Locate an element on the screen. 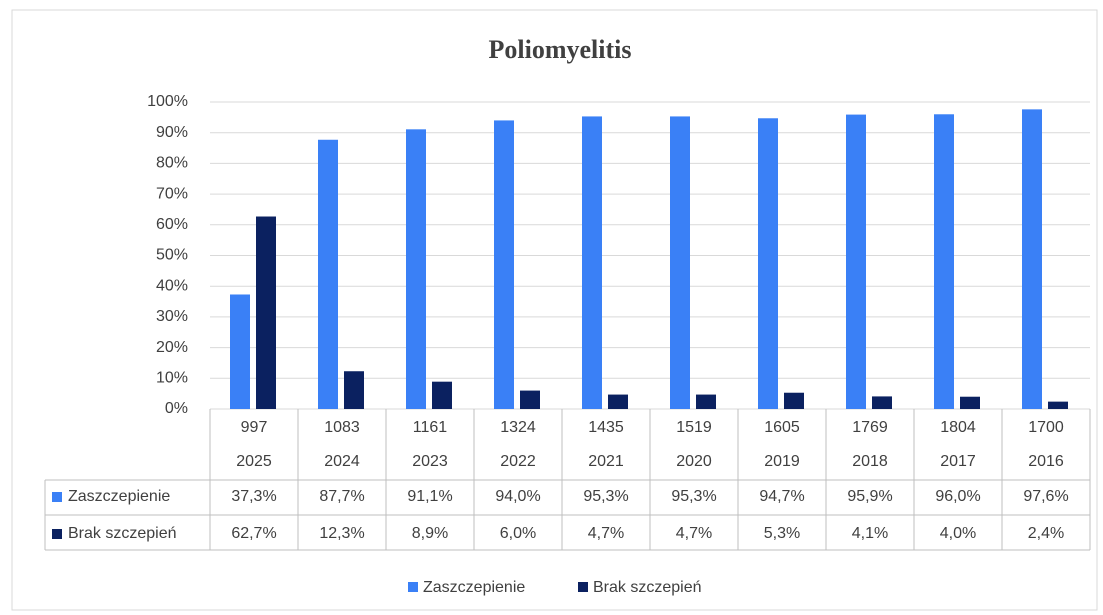 The height and width of the screenshot is (615, 1103). category-count: 1700 is located at coordinates (1046, 427).